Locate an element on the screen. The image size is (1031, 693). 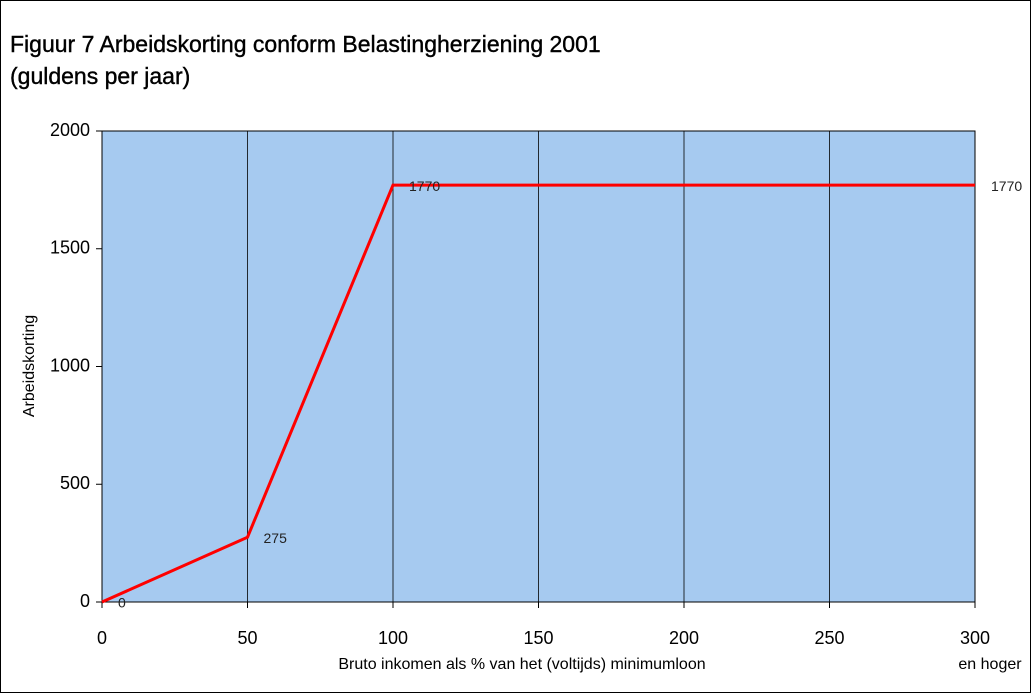
x-tick-label: 0 is located at coordinates (102, 638).